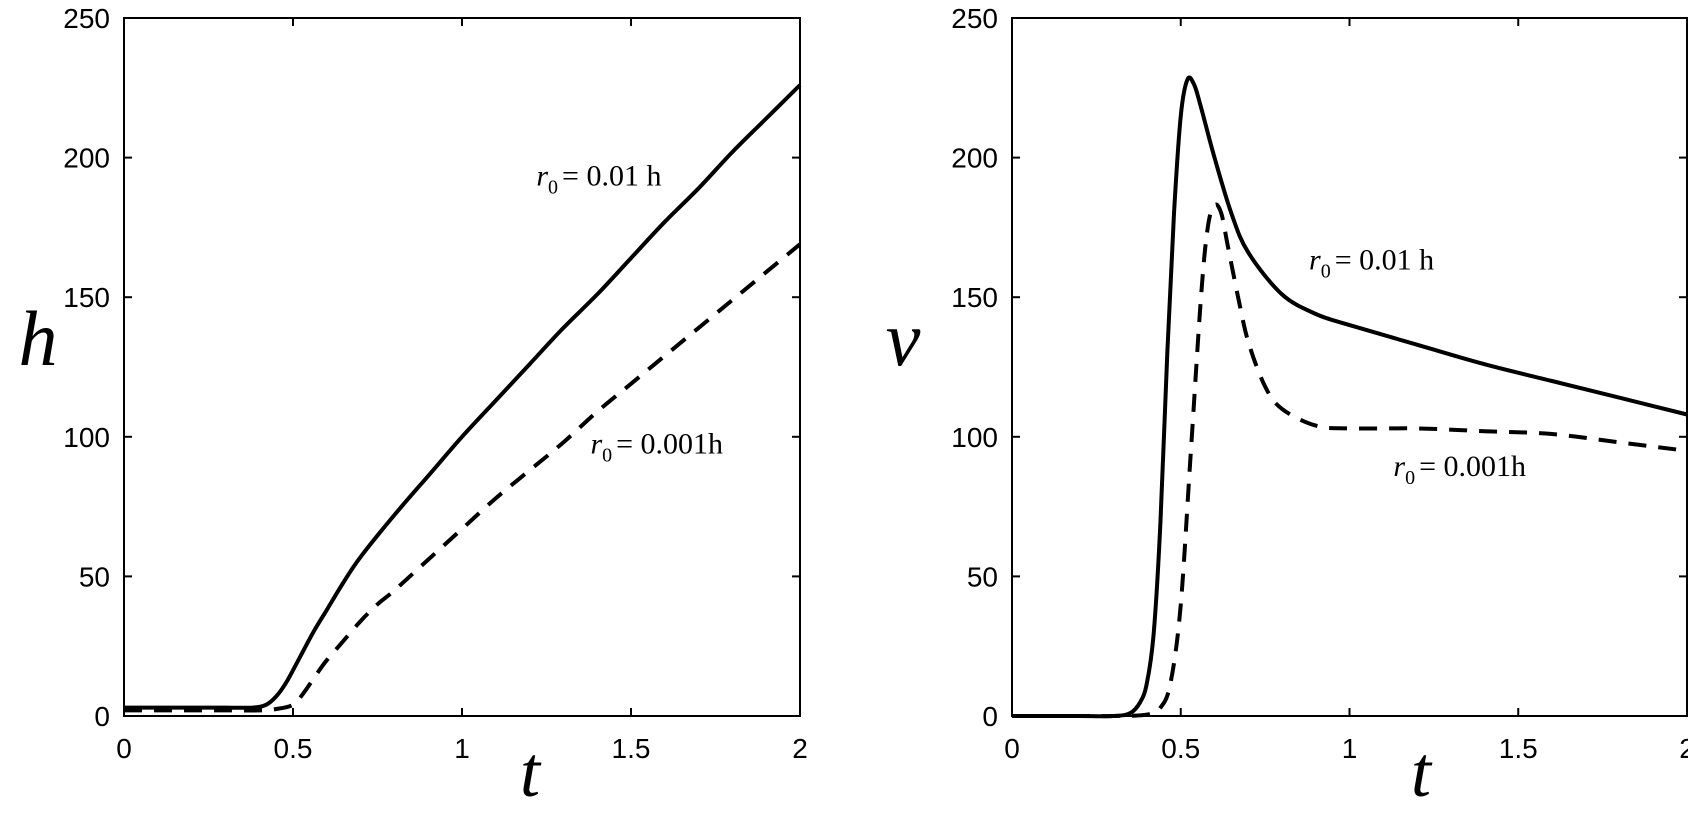 The width and height of the screenshot is (1688, 823). What do you see at coordinates (38, 338) in the screenshot?
I see `y-axis-label: h` at bounding box center [38, 338].